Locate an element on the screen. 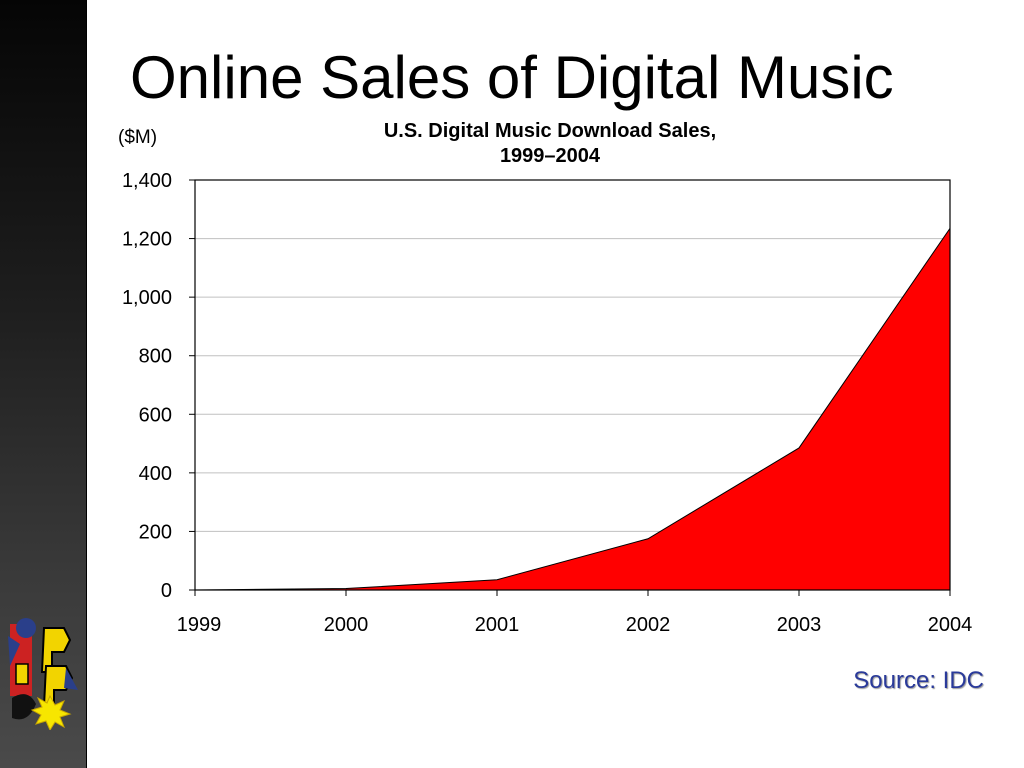 This screenshot has height=768, width=1024. y-tick-label-7: 1,400 is located at coordinates (147, 181).